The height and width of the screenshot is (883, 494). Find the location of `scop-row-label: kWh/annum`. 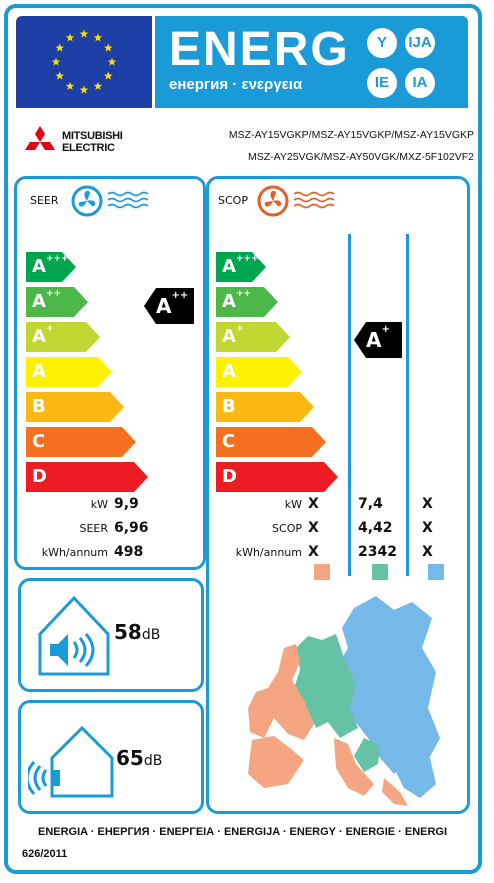

scop-row-label: kWh/annum is located at coordinates (268, 552).